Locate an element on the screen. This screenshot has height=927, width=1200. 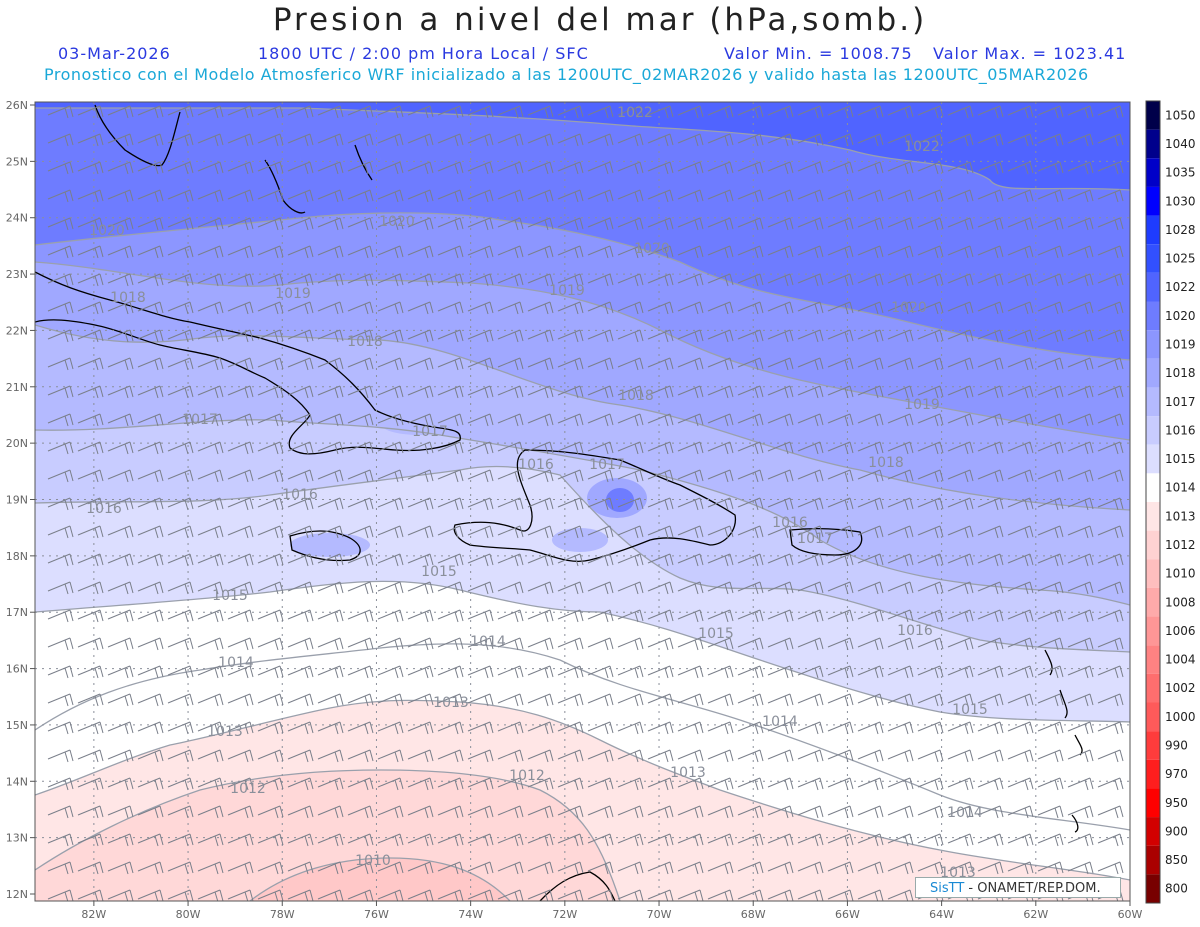
isobar-label: 1020 is located at coordinates (652, 249).